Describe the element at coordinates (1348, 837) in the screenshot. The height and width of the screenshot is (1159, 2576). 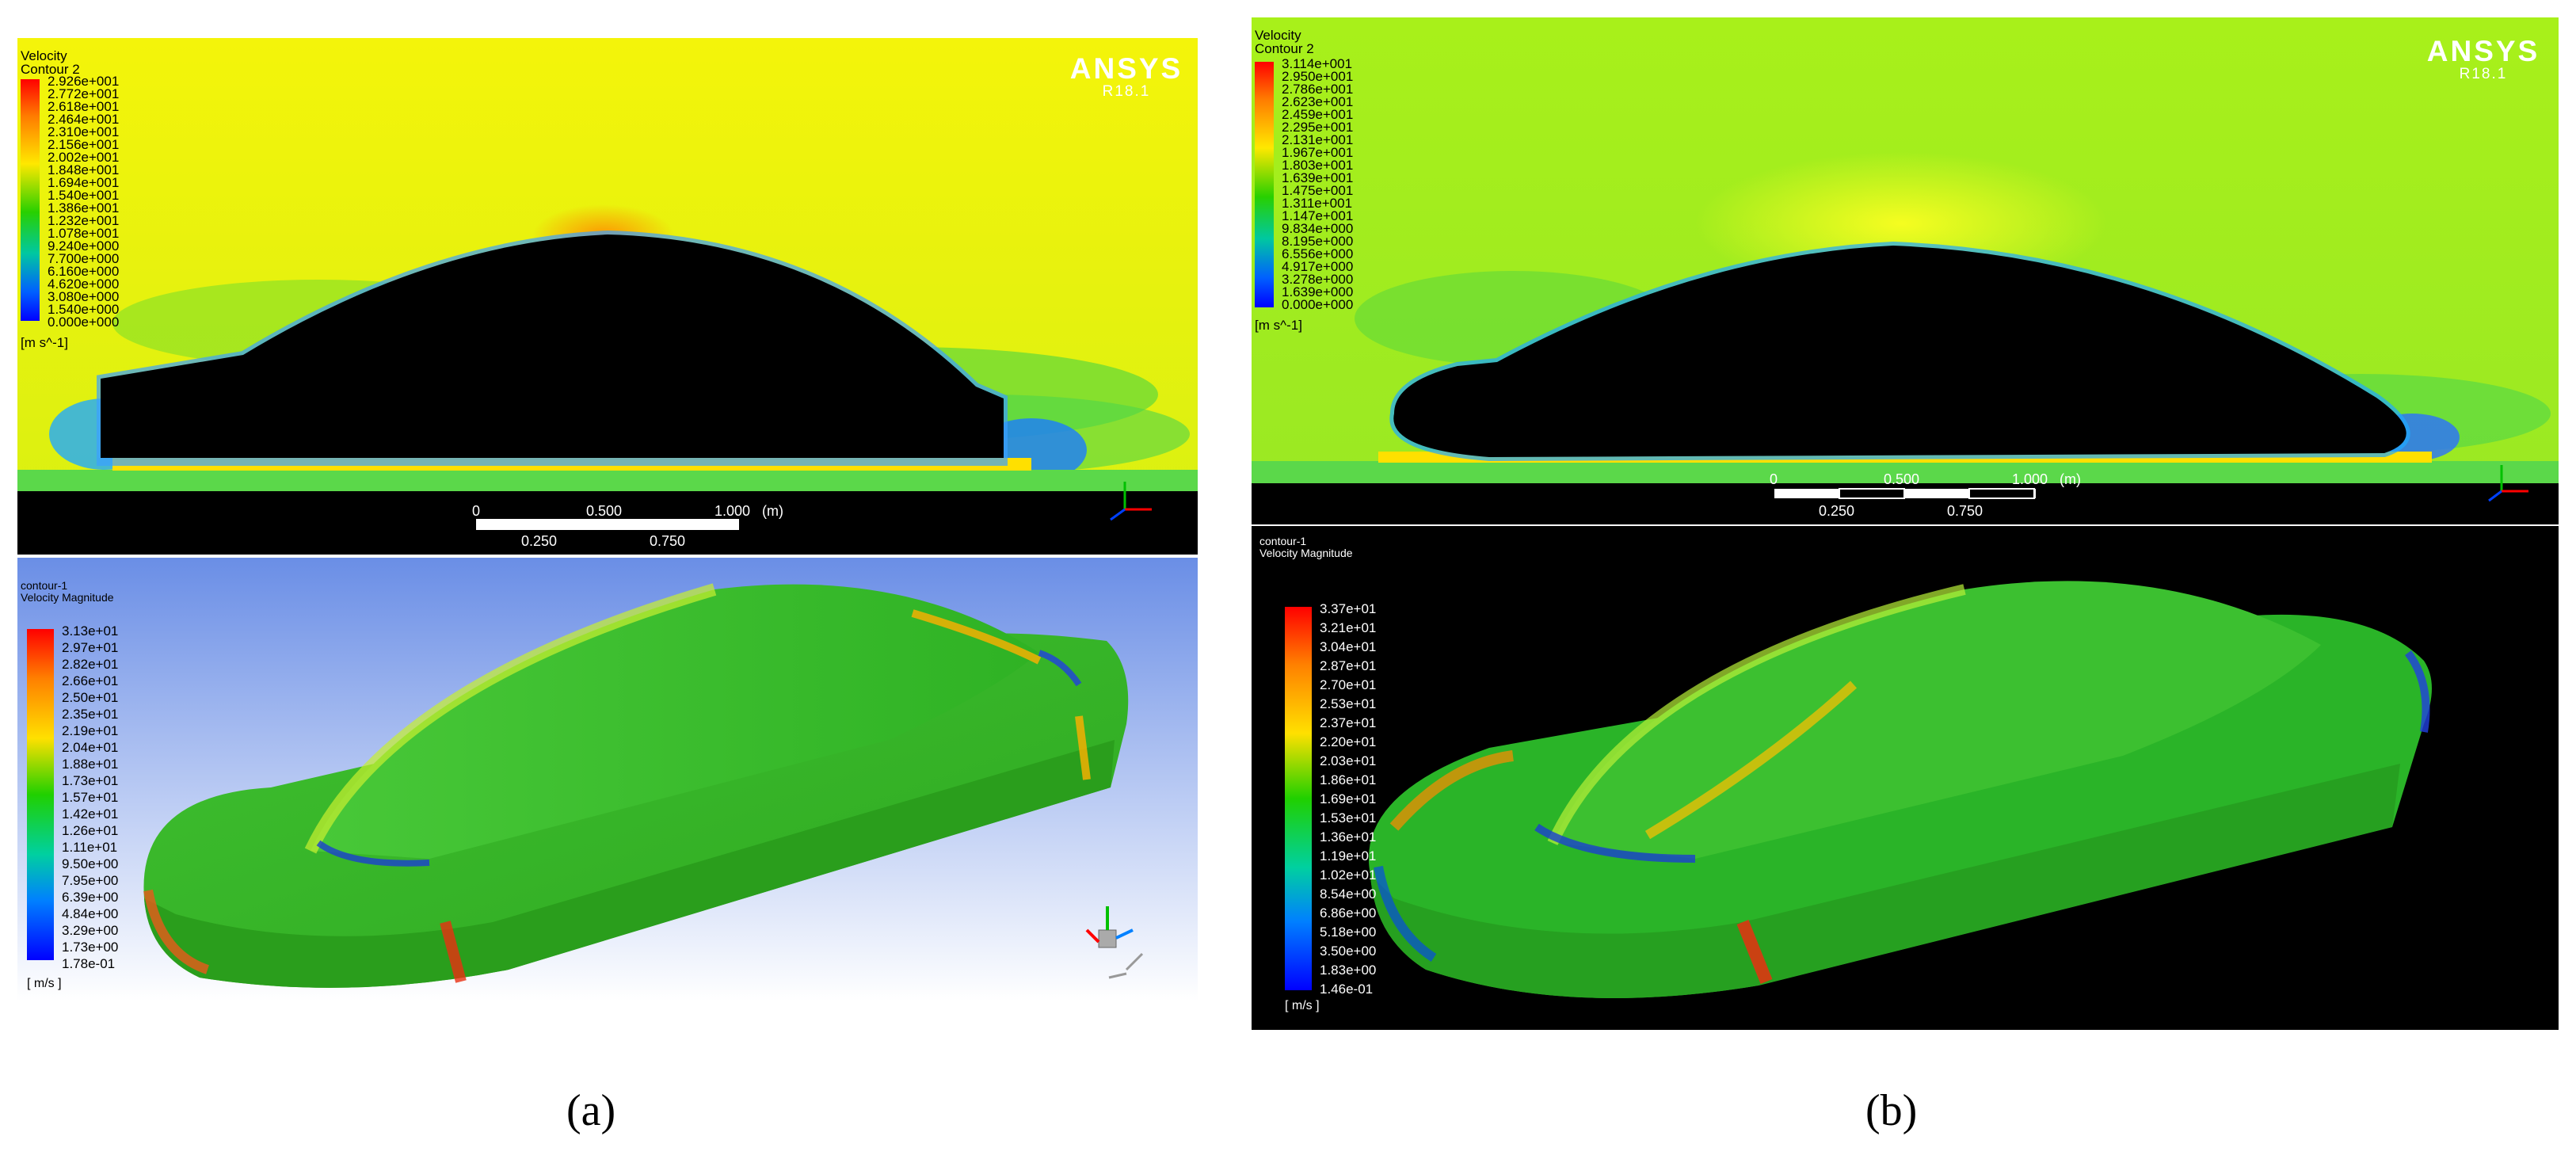
I see `legend-tick: 1.36e+01` at that location.